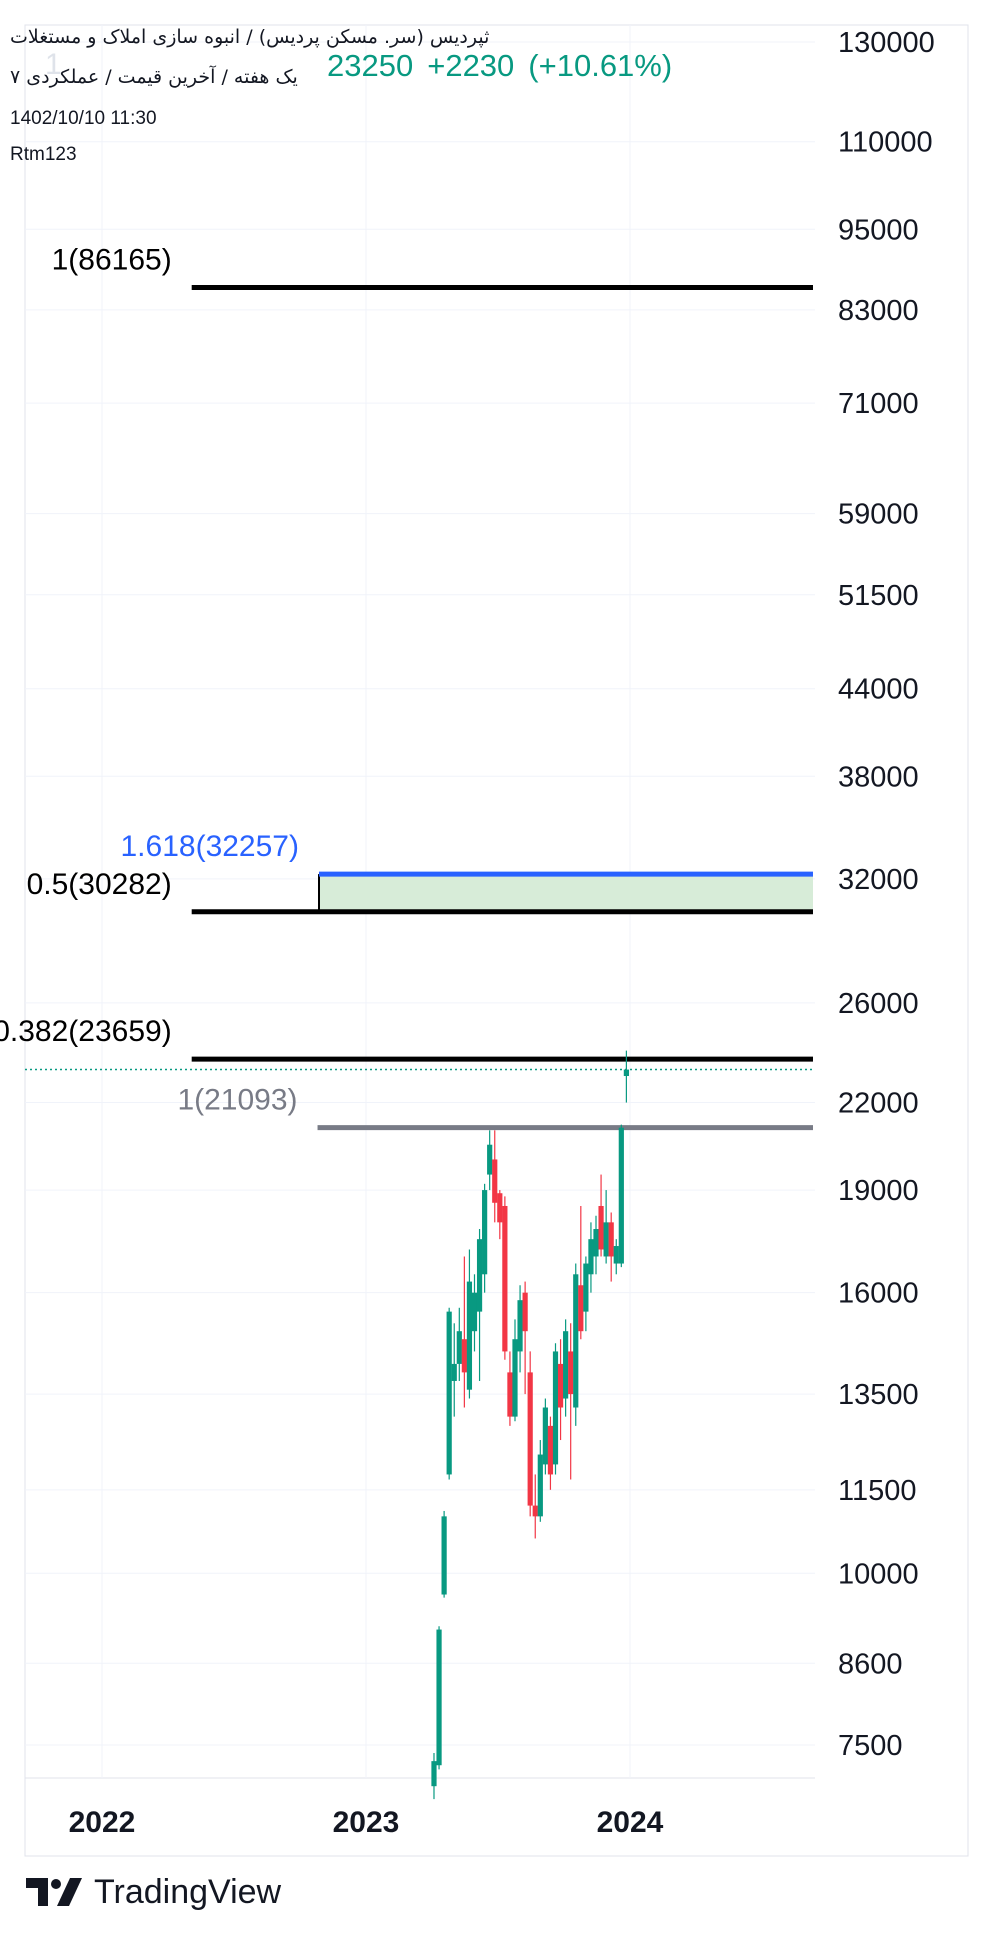  Describe the element at coordinates (630, 1822) in the screenshot. I see `x-tick-label-2: 2024` at that location.